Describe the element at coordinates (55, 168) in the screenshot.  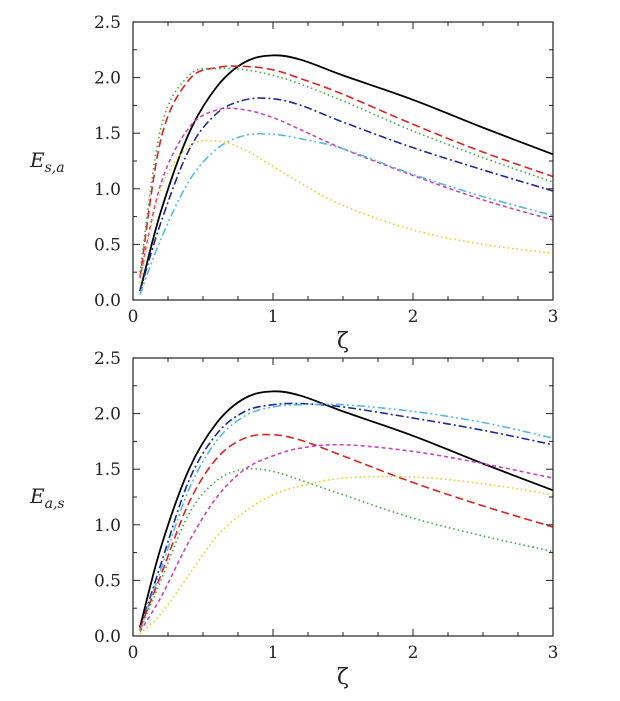
I see `y-axis-title-subscript: s,a` at that location.